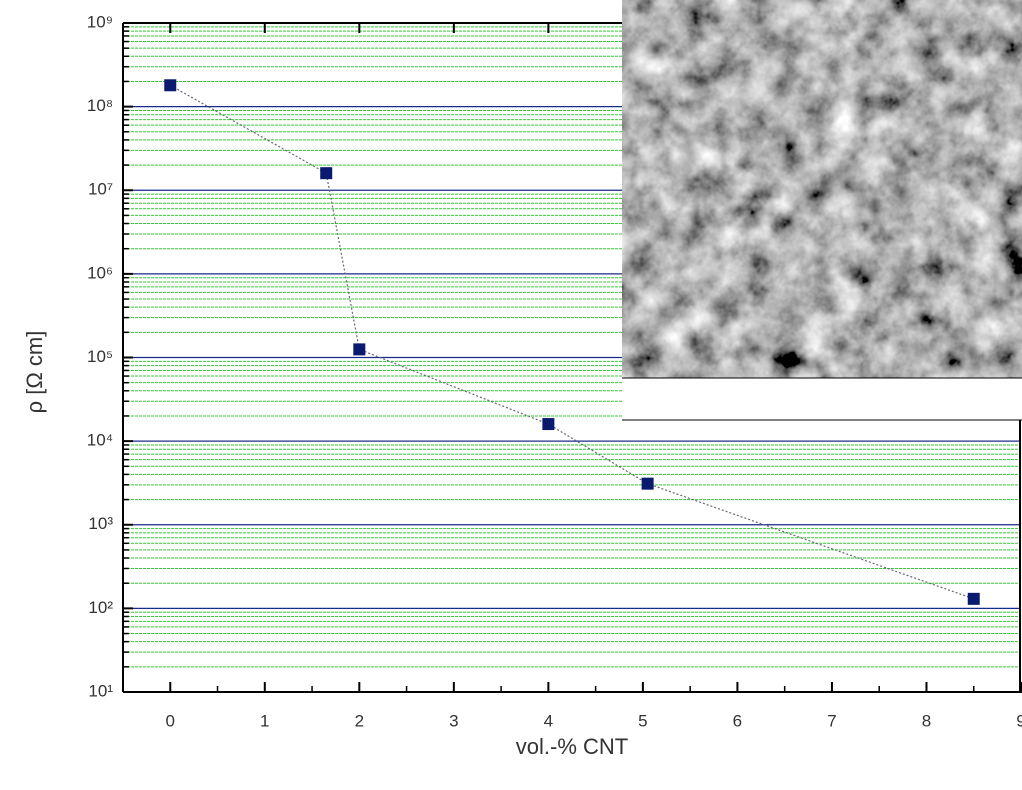 This screenshot has height=790, width=1022. I want to click on x-tick-label: 9, so click(1019, 720).